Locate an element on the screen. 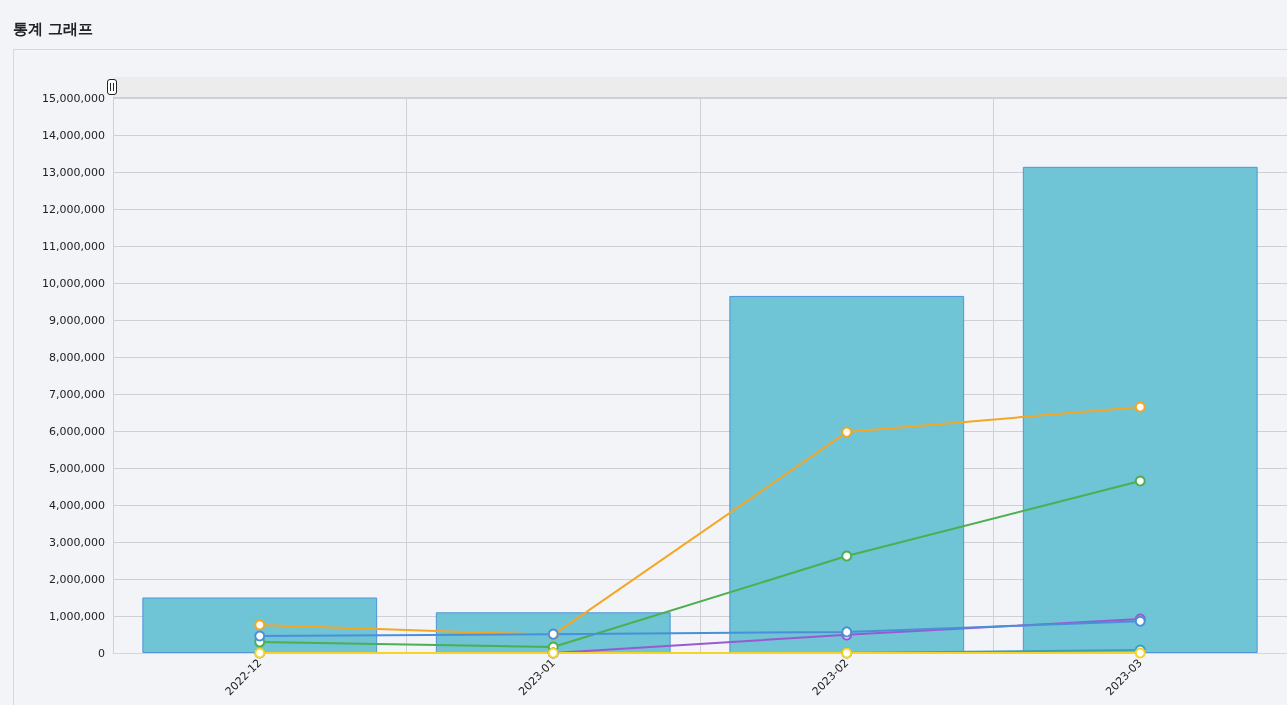 Image resolution: width=1287 pixels, height=705 pixels. y-tick-label: 4,000,000 is located at coordinates (77, 505).